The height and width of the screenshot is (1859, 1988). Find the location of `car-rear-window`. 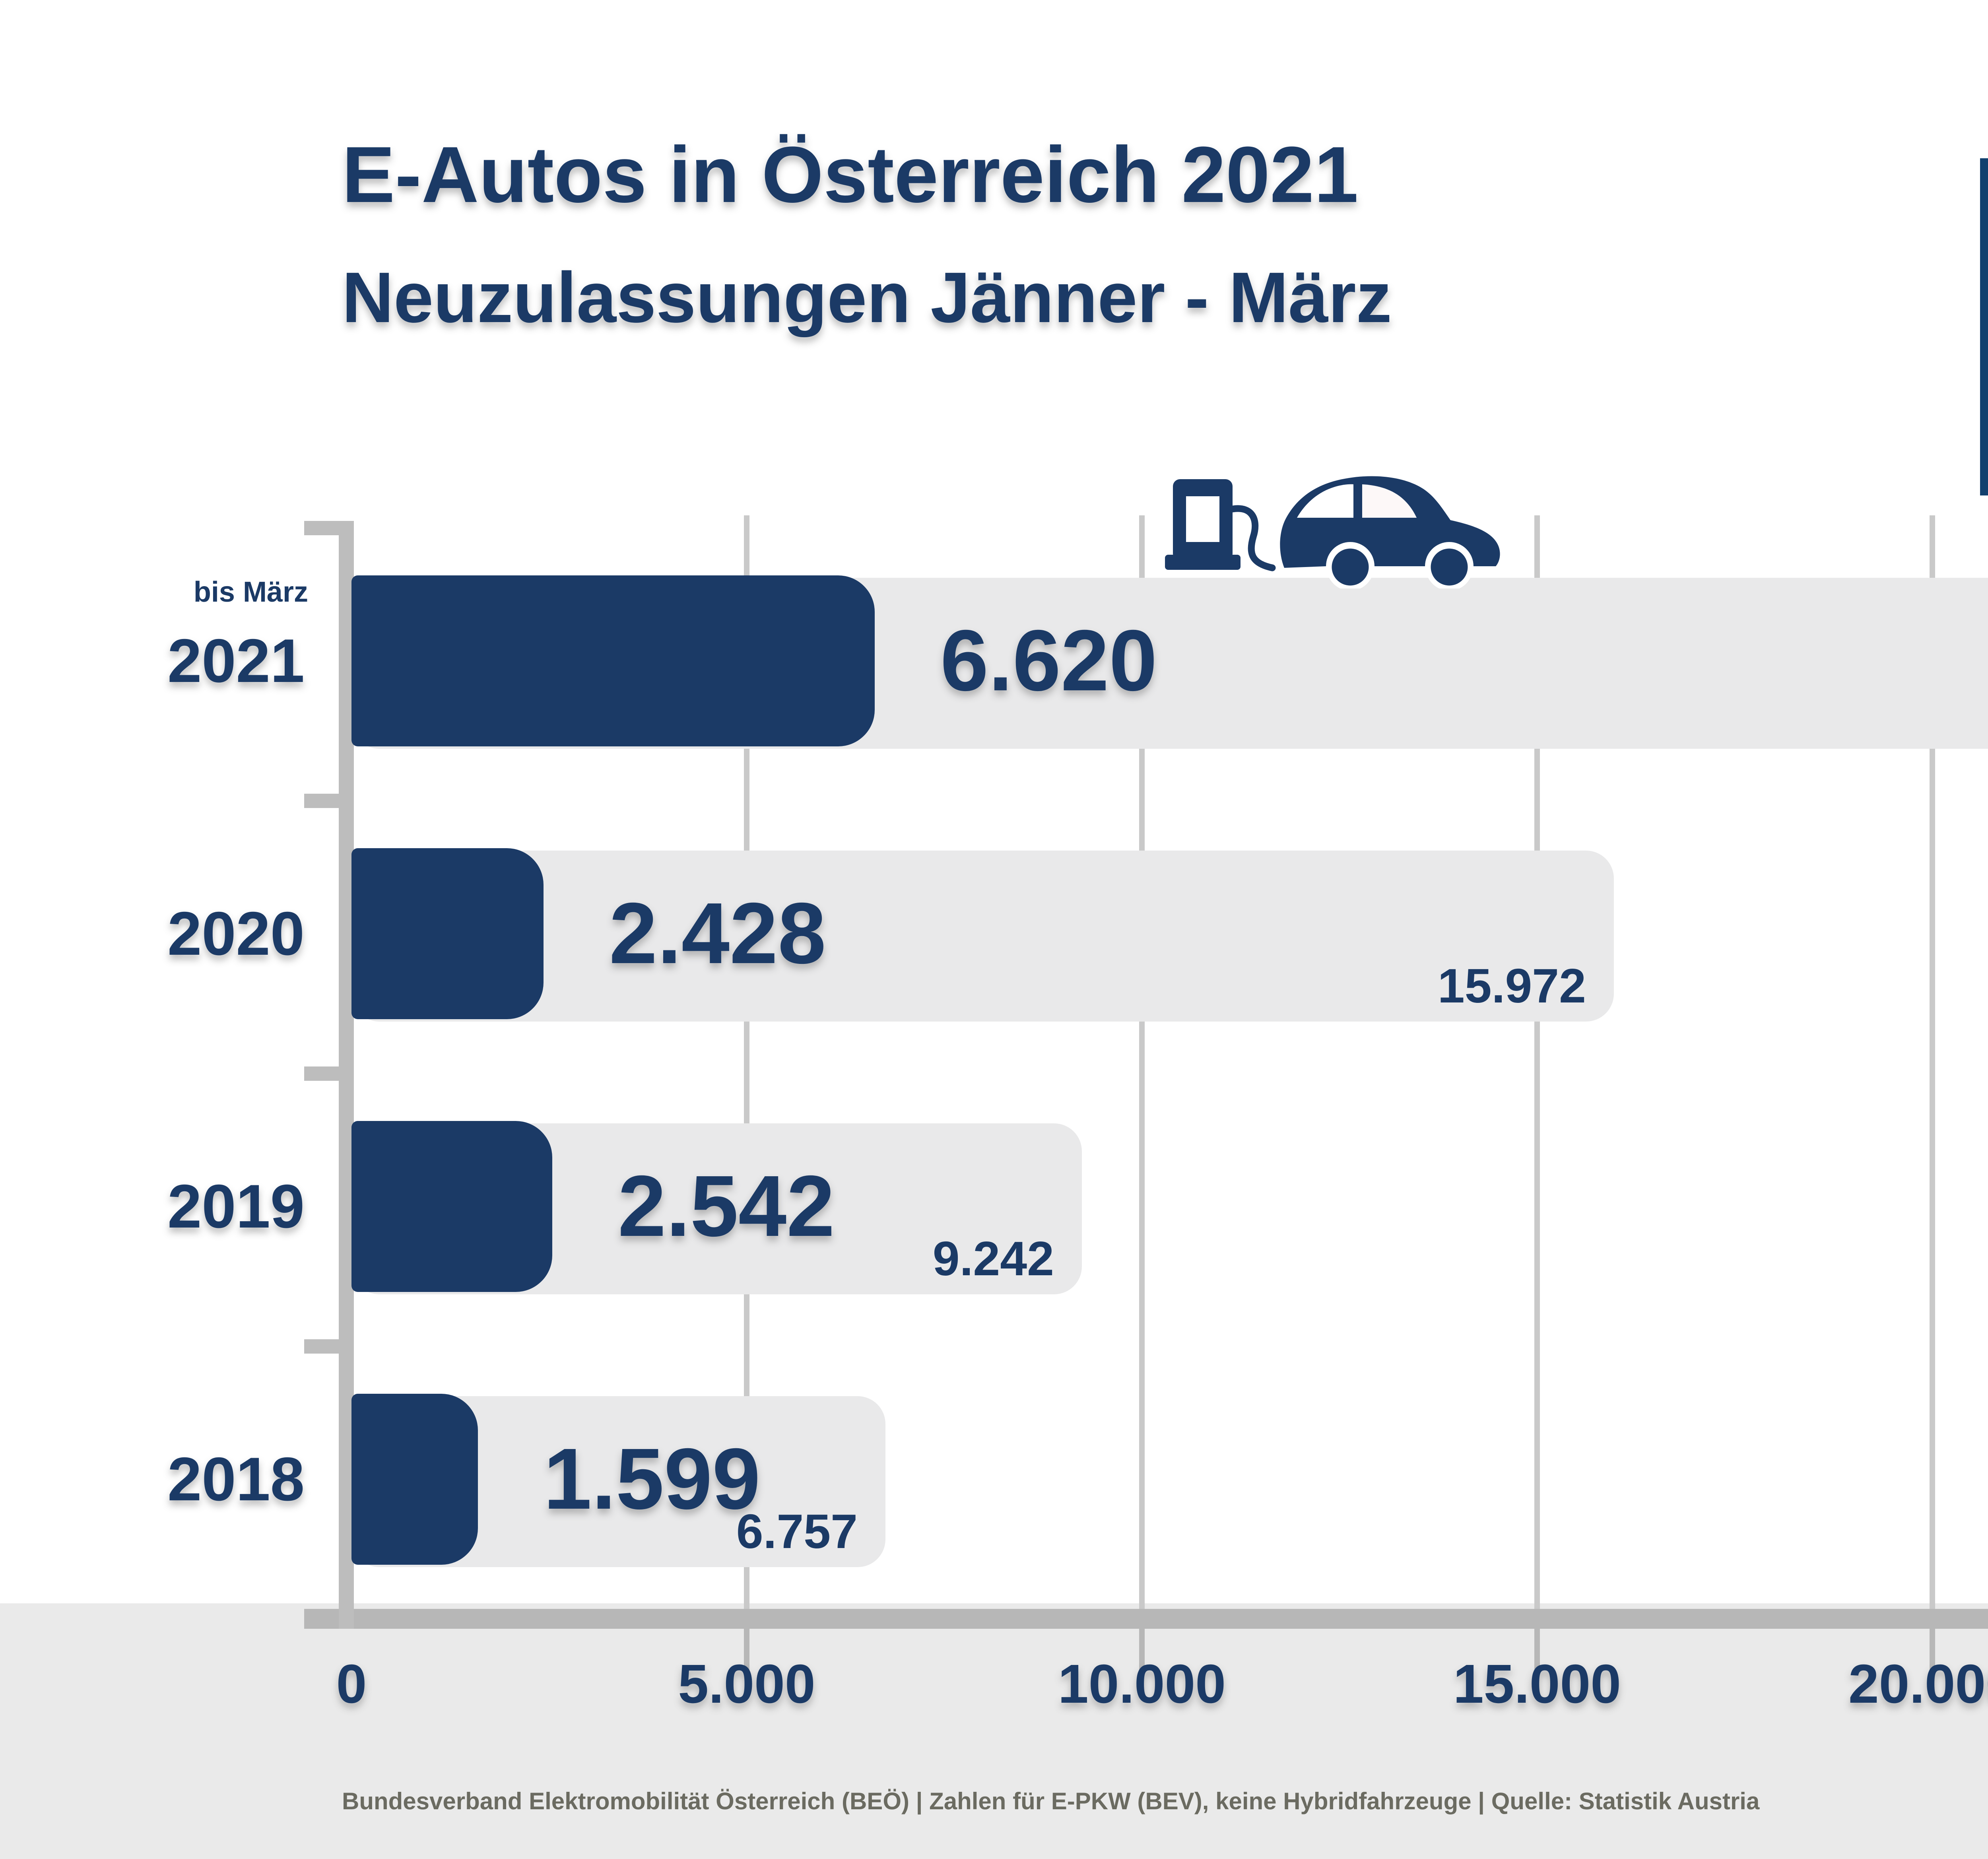

car-rear-window is located at coordinates (1389, 501).